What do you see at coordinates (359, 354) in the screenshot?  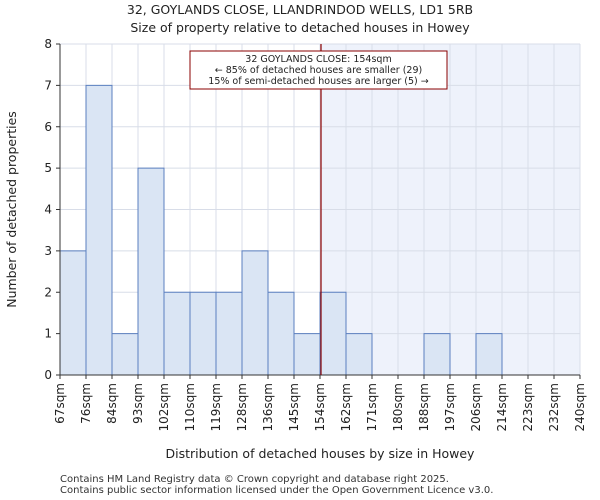 I see `bar-162sqm` at bounding box center [359, 354].